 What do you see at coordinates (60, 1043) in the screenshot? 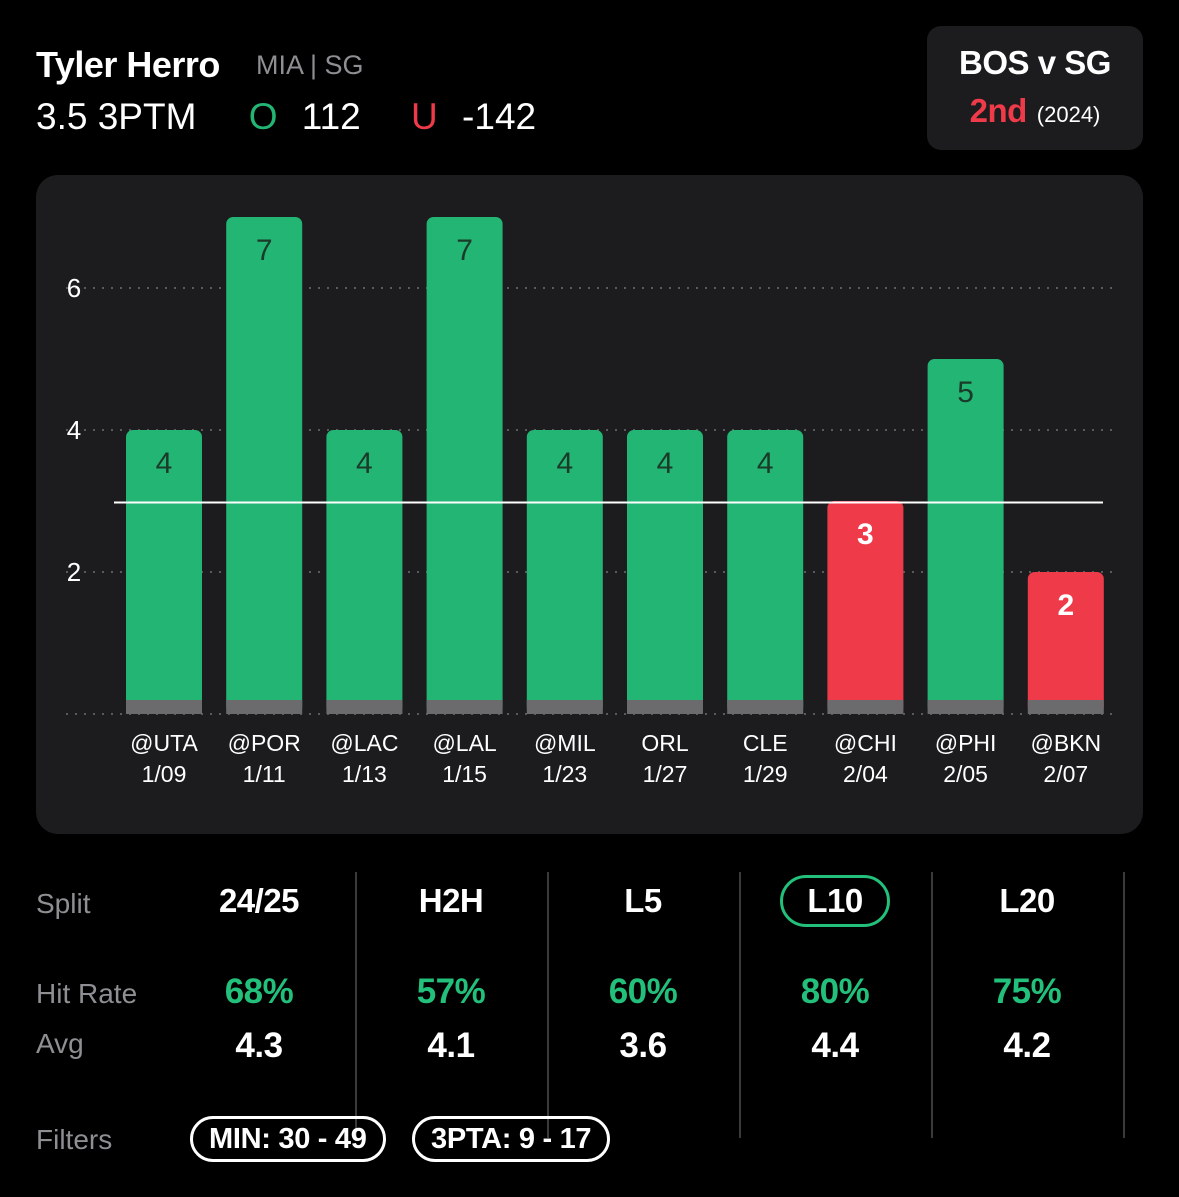
I see `avg-row-label: Avg` at bounding box center [60, 1043].